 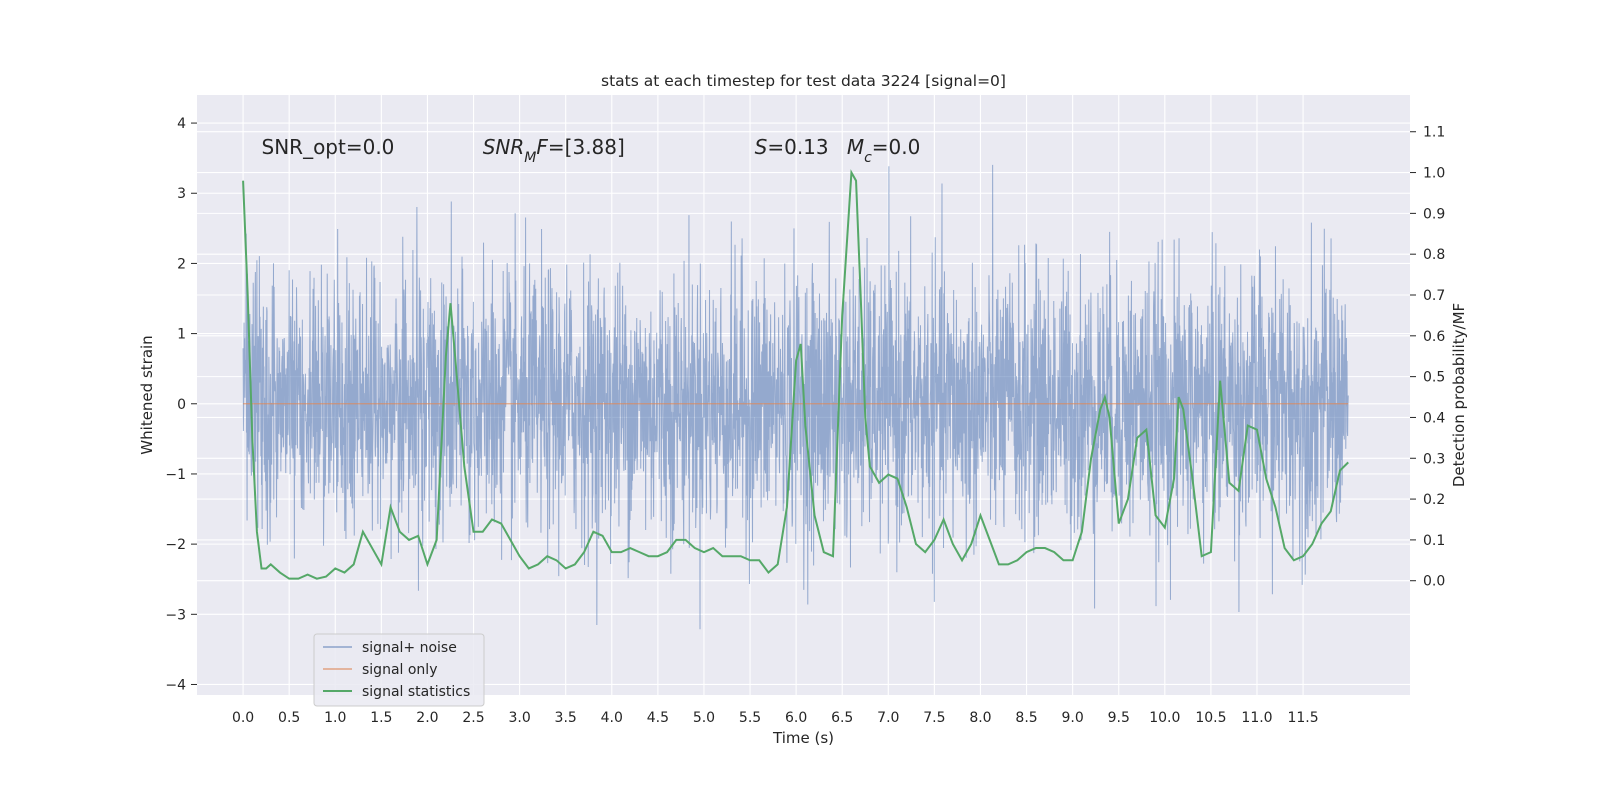 What do you see at coordinates (1434, 174) in the screenshot?
I see `y2-tick-label: 1.0` at bounding box center [1434, 174].